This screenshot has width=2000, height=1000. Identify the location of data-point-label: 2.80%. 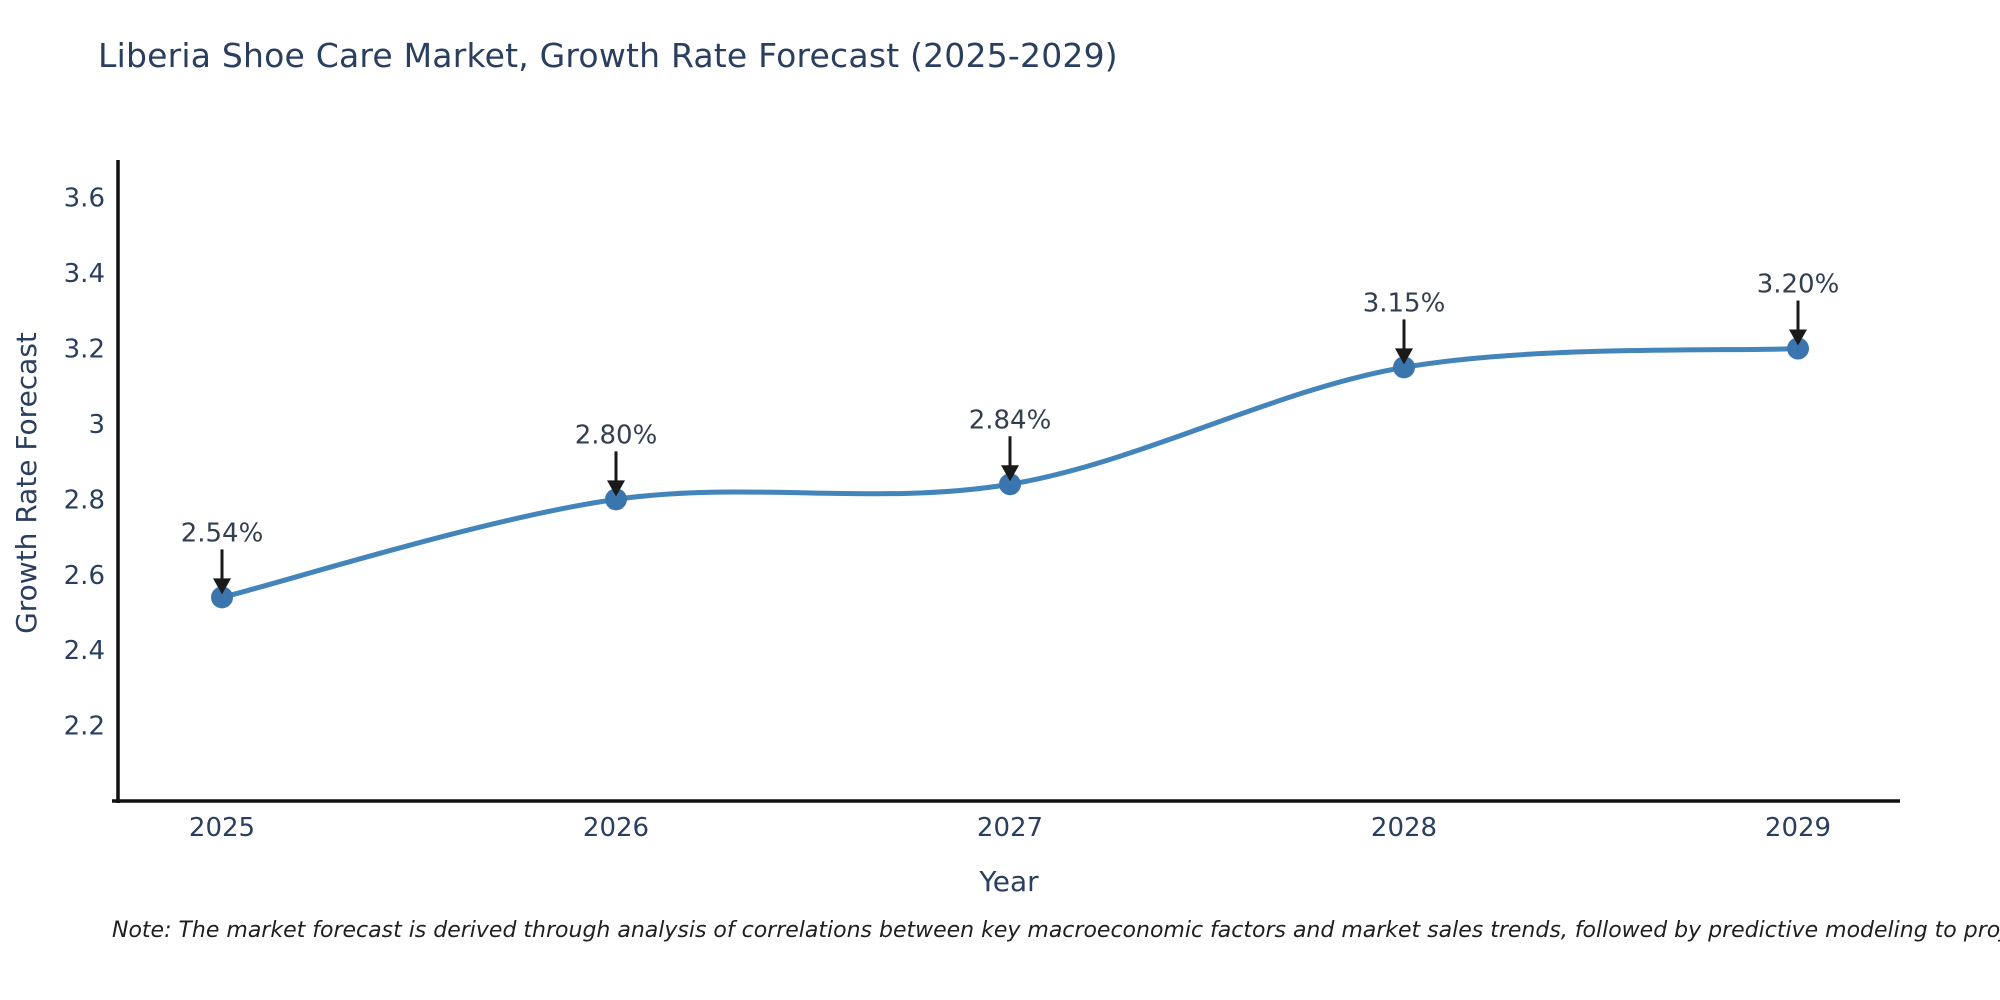
(616, 435).